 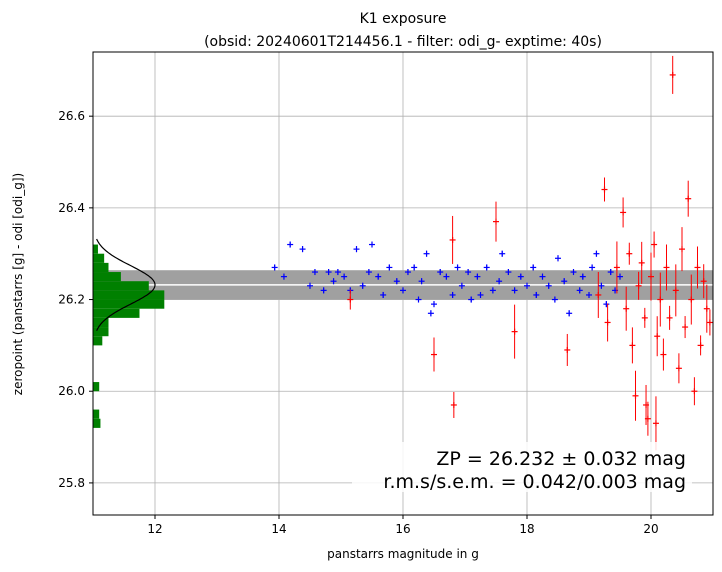 I want to click on x-tick-label: 14, so click(x=278, y=529).